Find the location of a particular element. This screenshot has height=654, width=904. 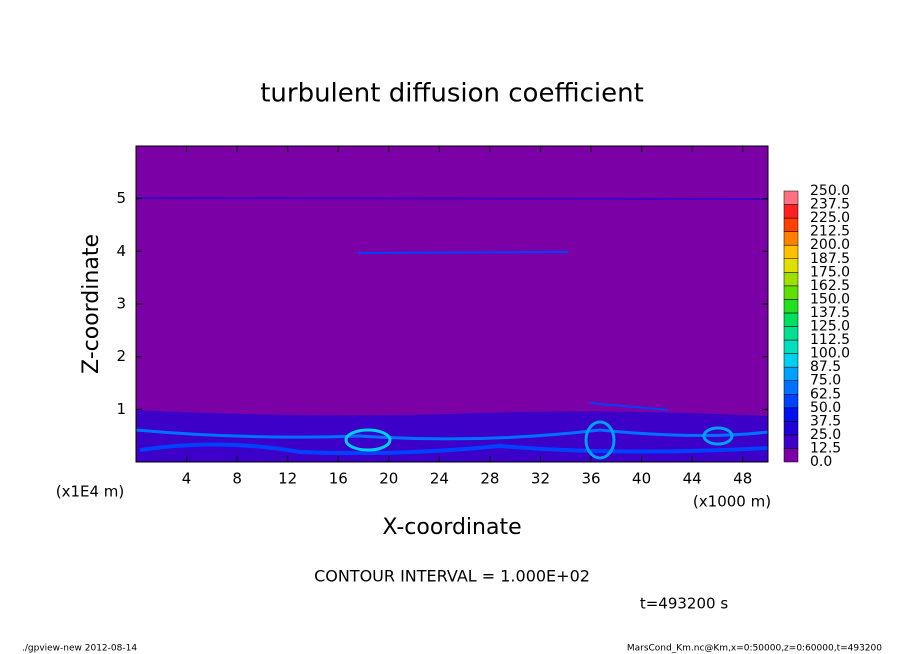

colorbar-label: 150.0 is located at coordinates (830, 299).